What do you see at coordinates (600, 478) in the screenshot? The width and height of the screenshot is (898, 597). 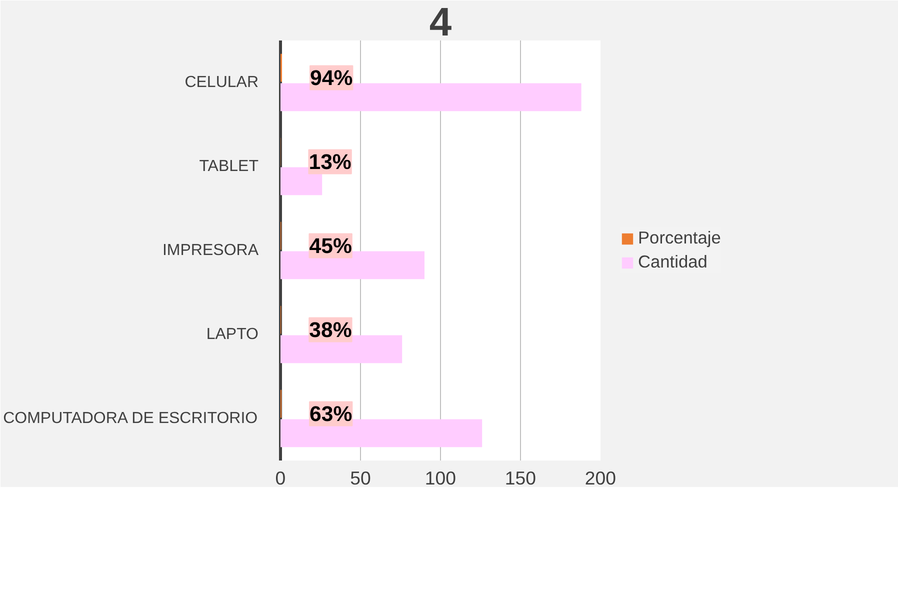 I see `x-tick-label: 200` at bounding box center [600, 478].